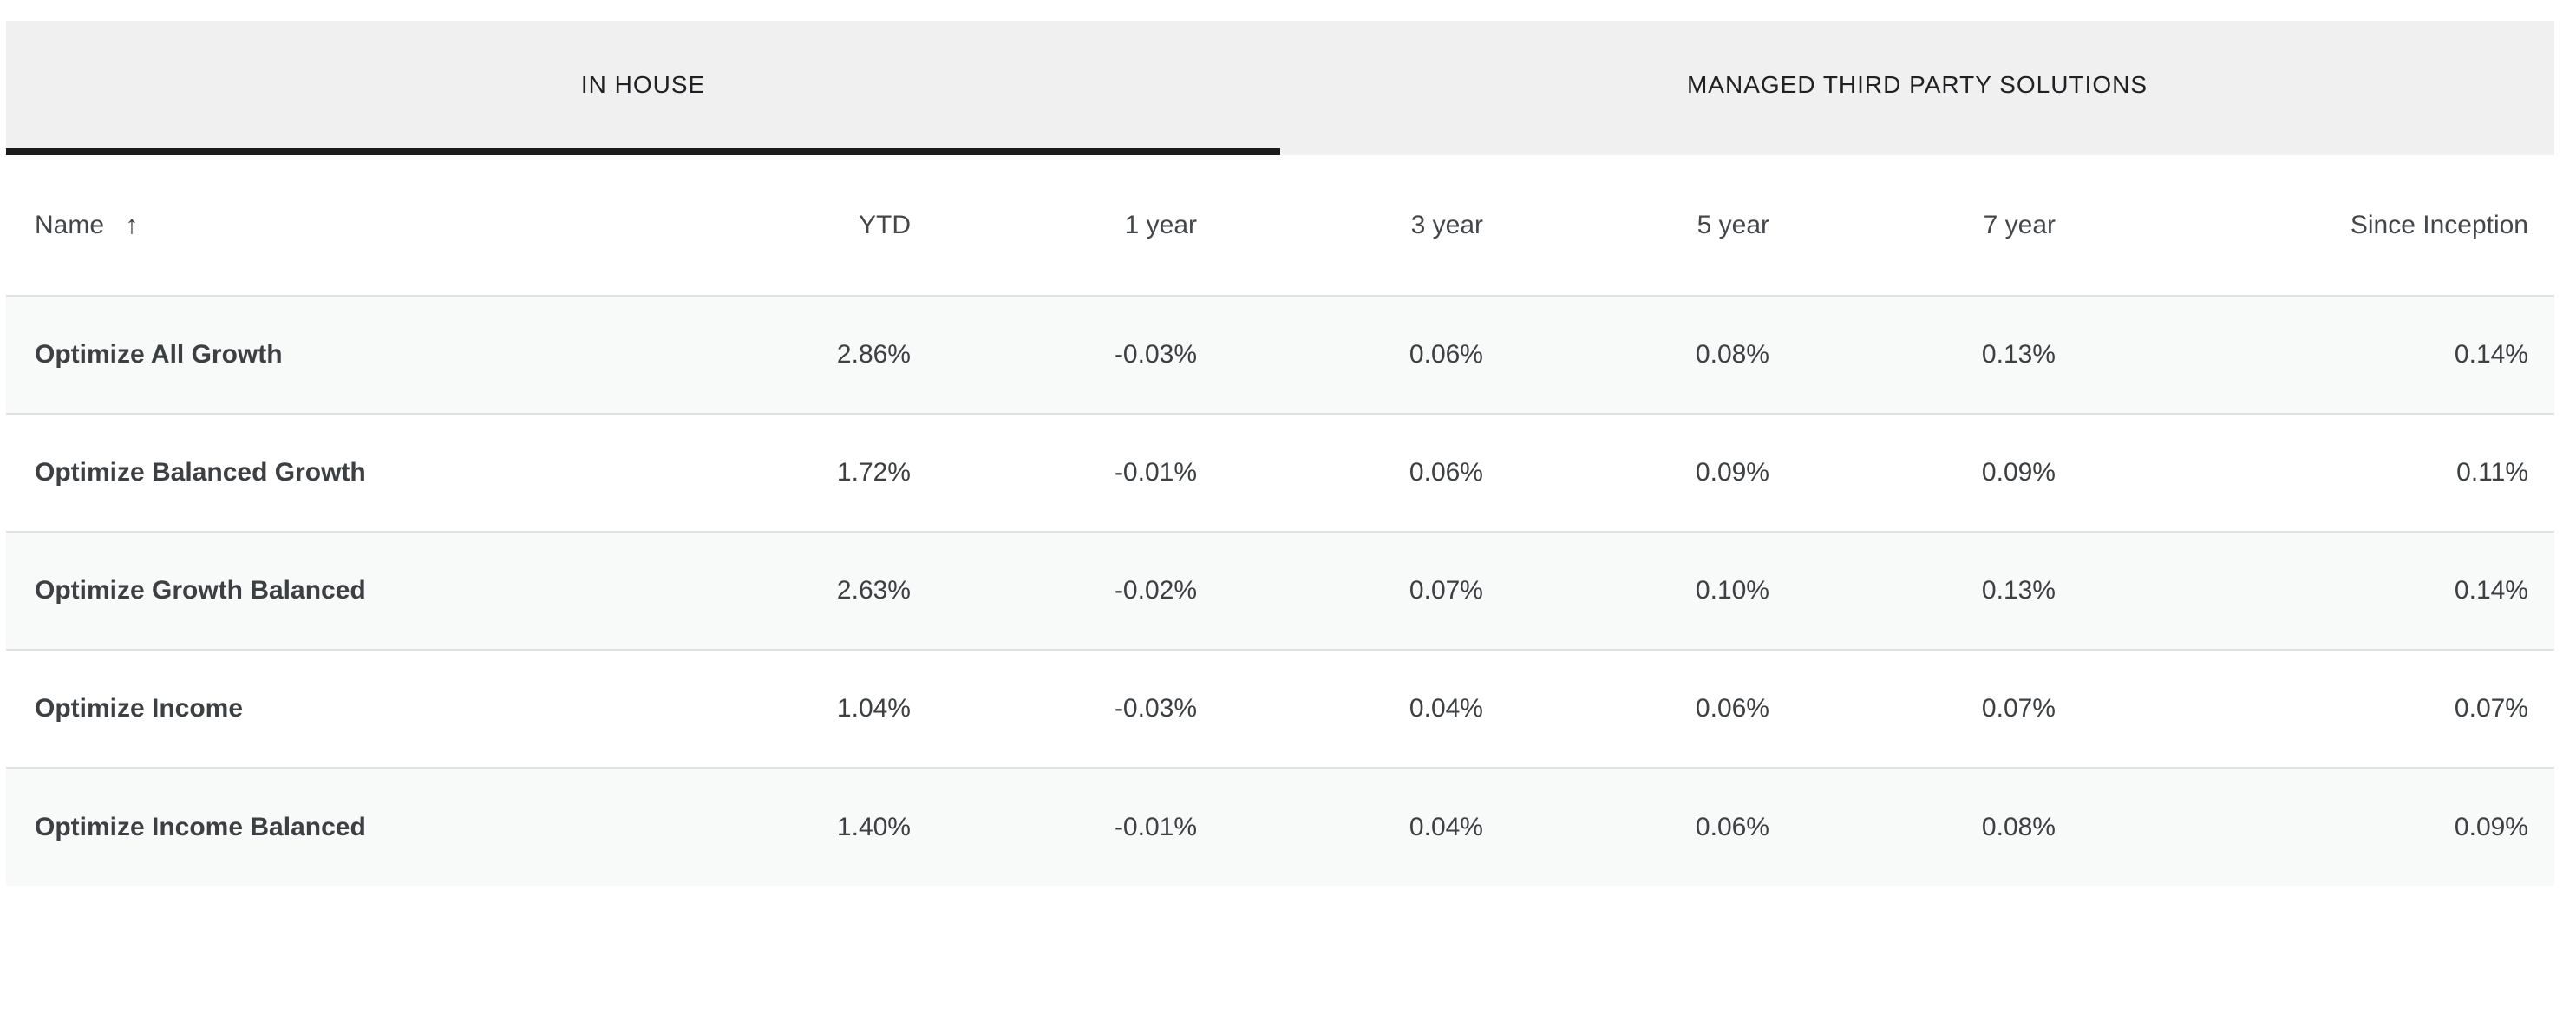 This screenshot has width=2576, height=1034. What do you see at coordinates (873, 472) in the screenshot?
I see `value-cell: 1.72%` at bounding box center [873, 472].